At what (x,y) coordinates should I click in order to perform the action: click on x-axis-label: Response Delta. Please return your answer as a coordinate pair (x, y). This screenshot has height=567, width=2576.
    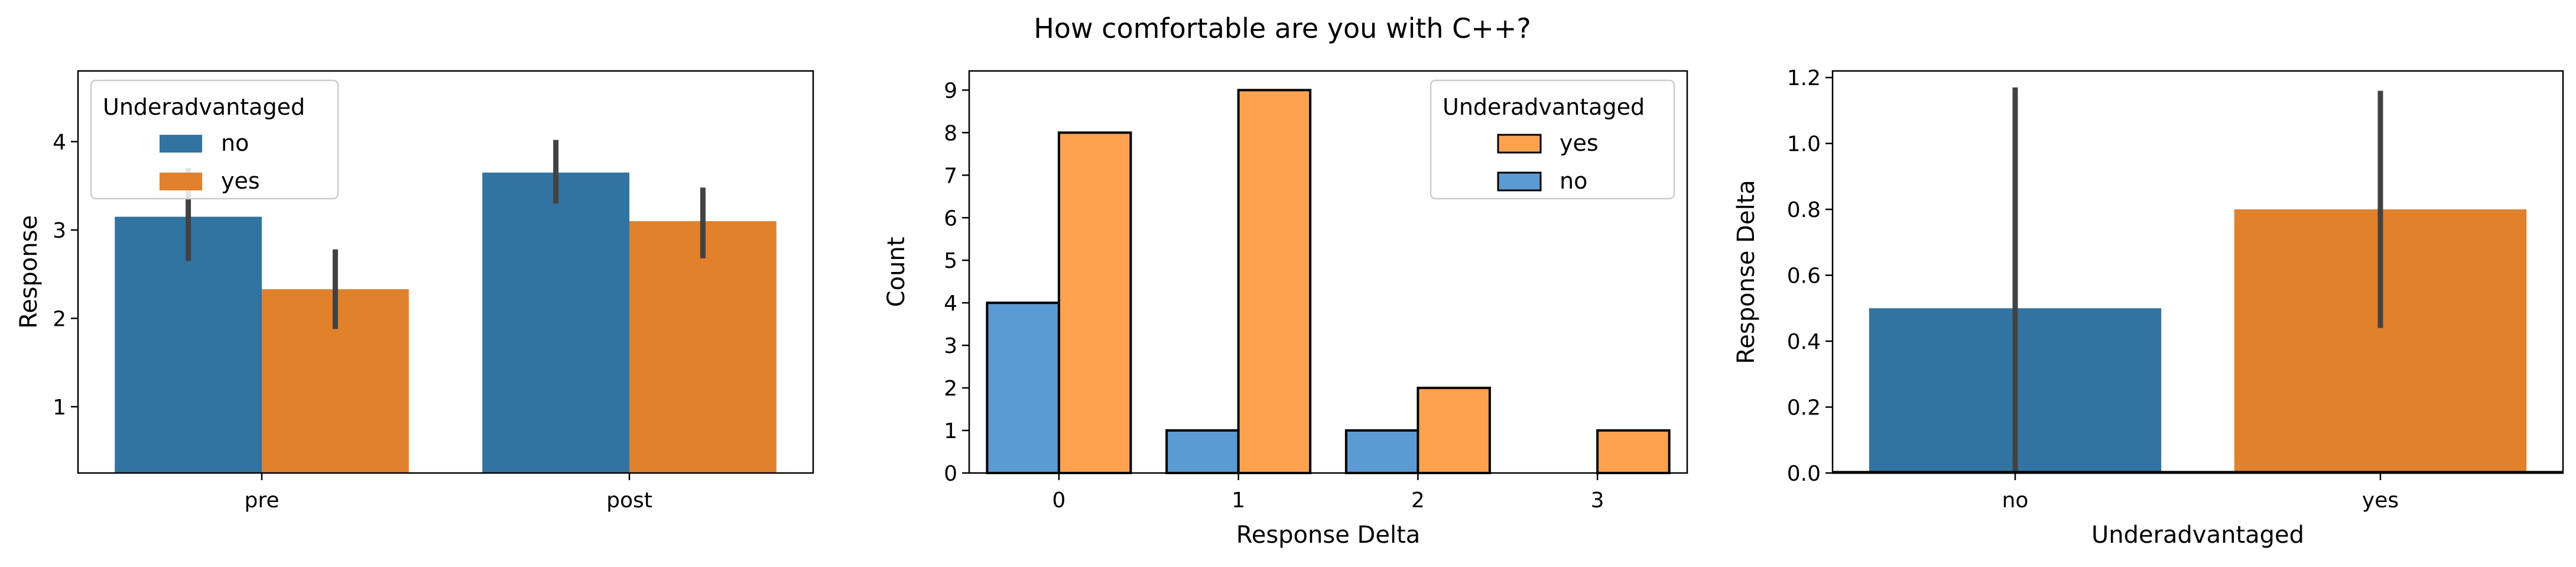
    Looking at the image, I should click on (1328, 535).